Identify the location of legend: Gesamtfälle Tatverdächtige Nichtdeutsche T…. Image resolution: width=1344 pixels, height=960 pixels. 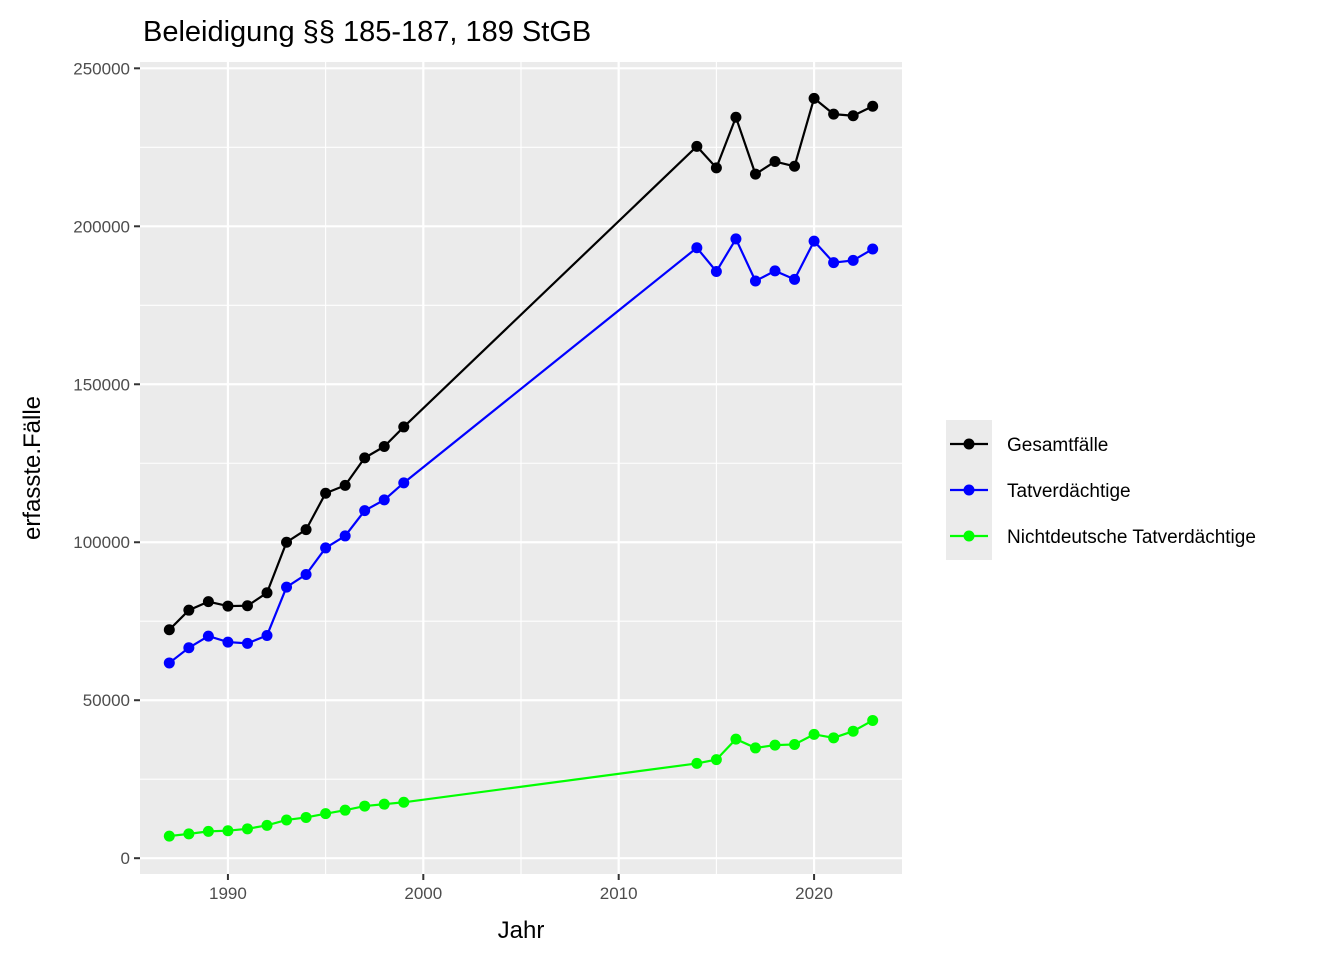
(1101, 490).